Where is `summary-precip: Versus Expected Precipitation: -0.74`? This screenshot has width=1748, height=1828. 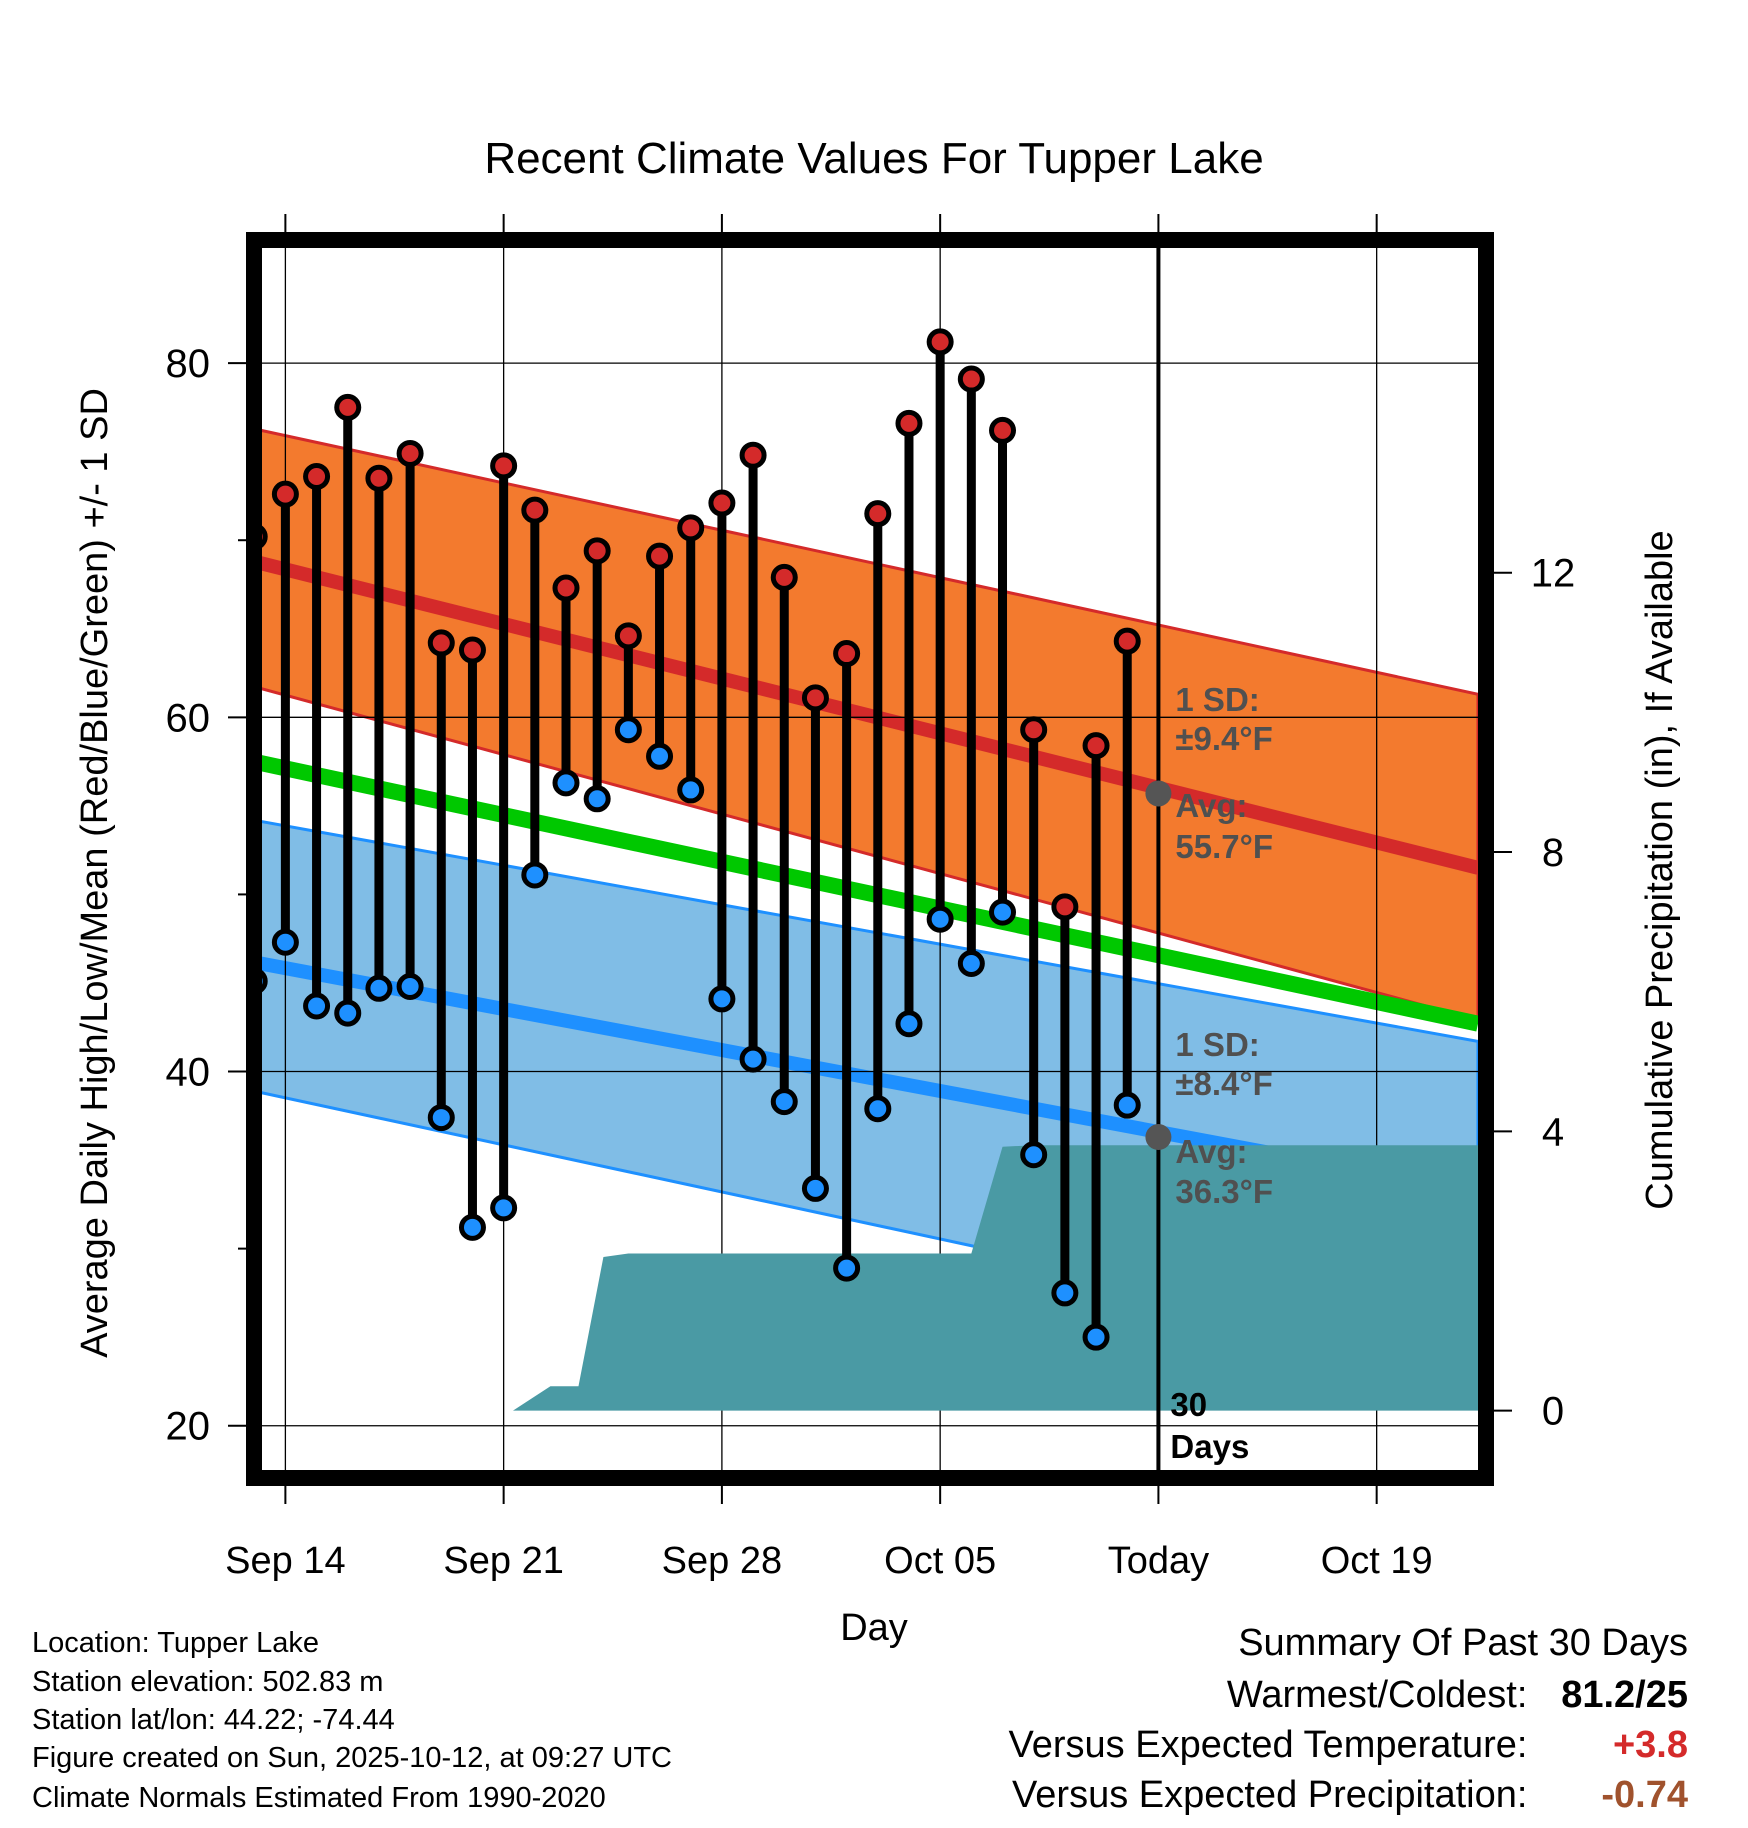
summary-precip: Versus Expected Precipitation: -0.74 is located at coordinates (1350, 1795).